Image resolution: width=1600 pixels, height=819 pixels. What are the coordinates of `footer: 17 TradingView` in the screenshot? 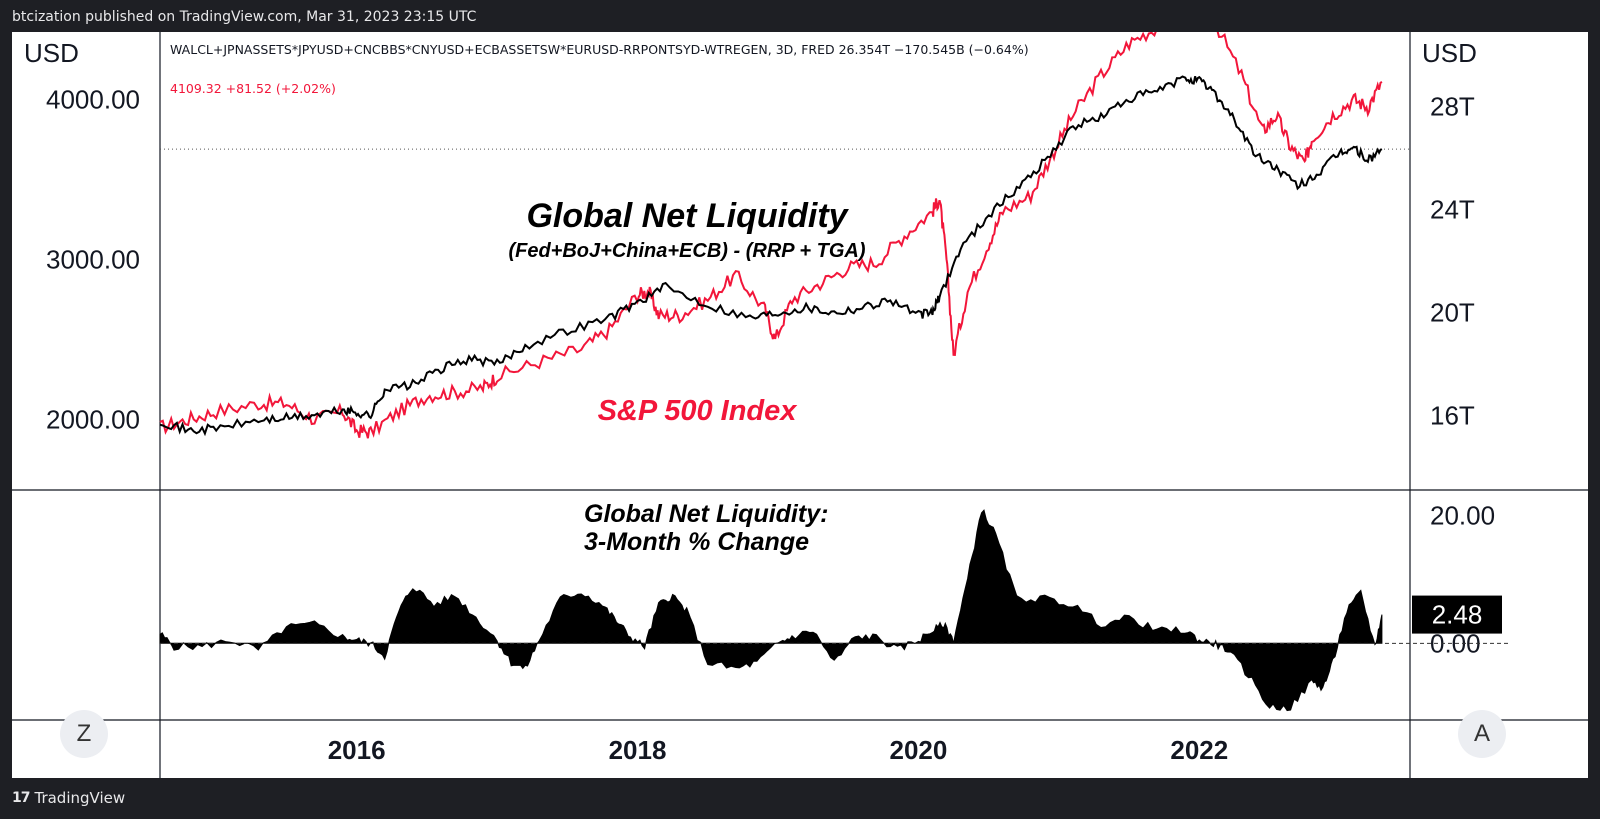 It's located at (68, 798).